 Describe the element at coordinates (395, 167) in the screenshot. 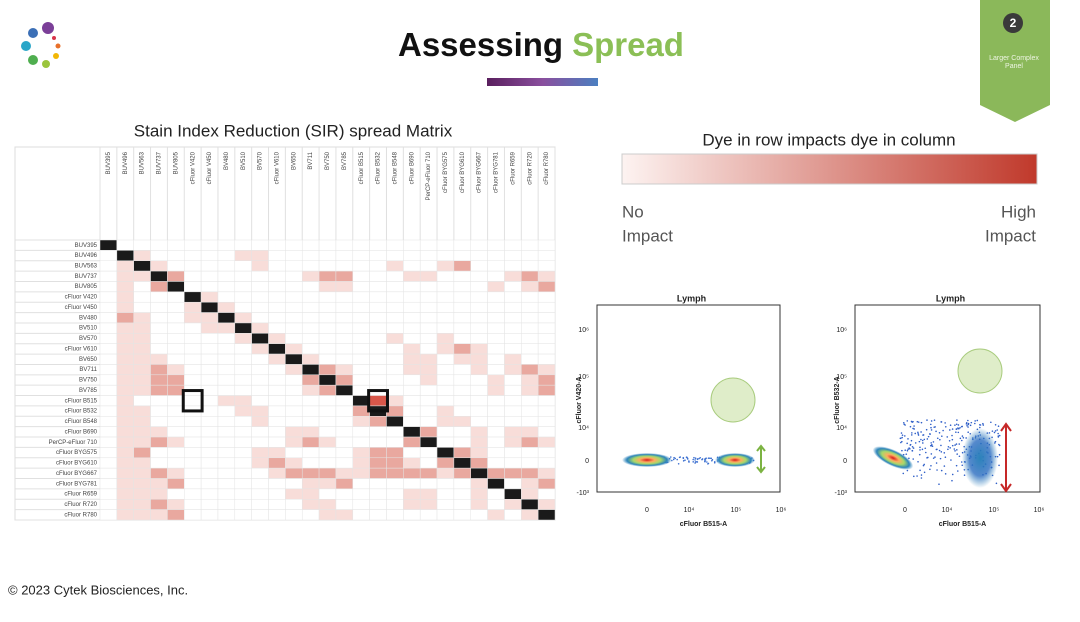

I see `column-label: cFluor B548` at that location.